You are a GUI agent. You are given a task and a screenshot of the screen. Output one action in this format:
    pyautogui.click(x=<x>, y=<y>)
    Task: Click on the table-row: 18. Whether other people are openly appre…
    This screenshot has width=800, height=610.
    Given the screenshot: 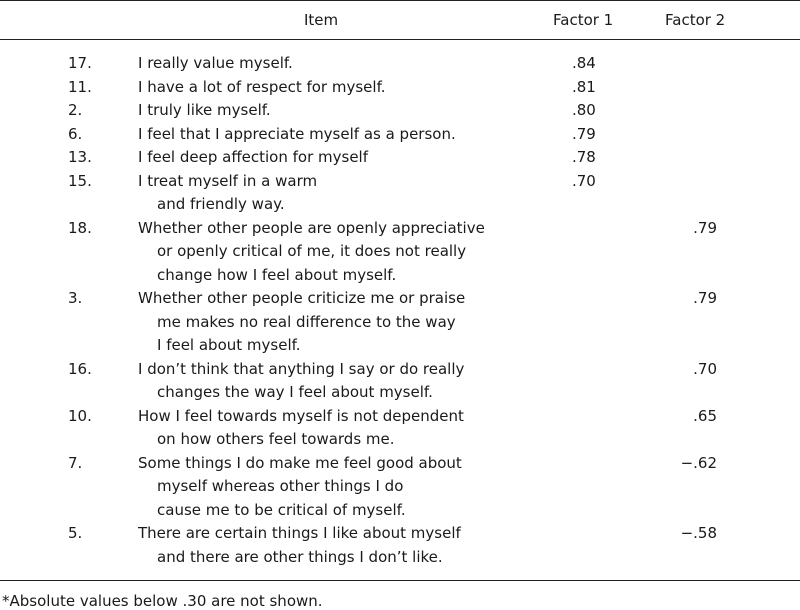 What is the action you would take?
    pyautogui.click(x=400, y=252)
    